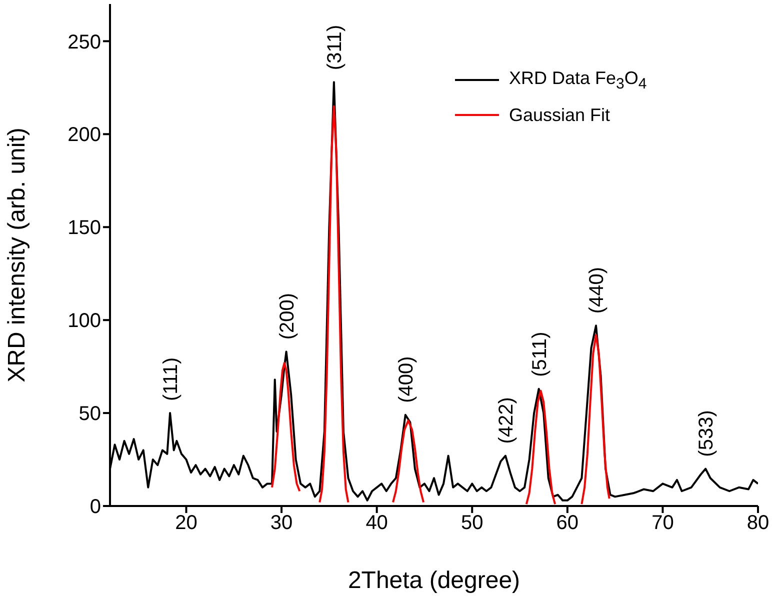 This screenshot has height=616, width=774. I want to click on x-tick-label: 60, so click(567, 523).